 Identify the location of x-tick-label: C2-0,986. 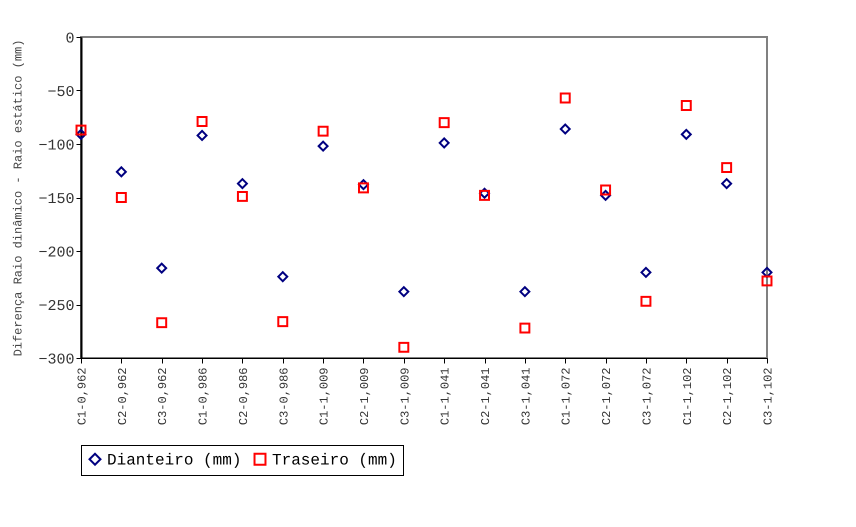
(243, 397).